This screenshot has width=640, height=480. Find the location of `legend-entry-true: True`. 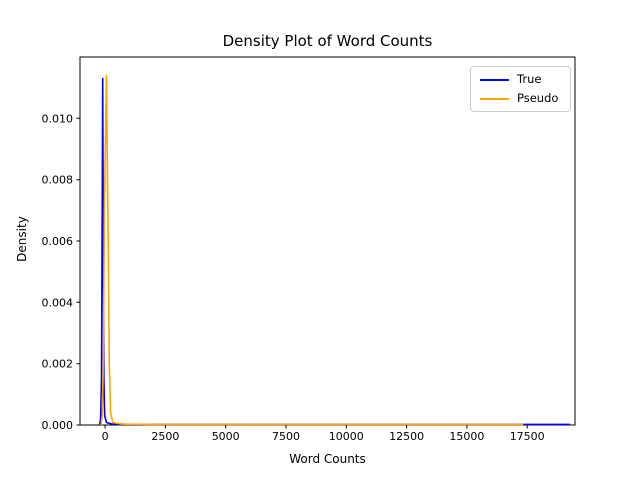

legend-entry-true: True is located at coordinates (520, 79).